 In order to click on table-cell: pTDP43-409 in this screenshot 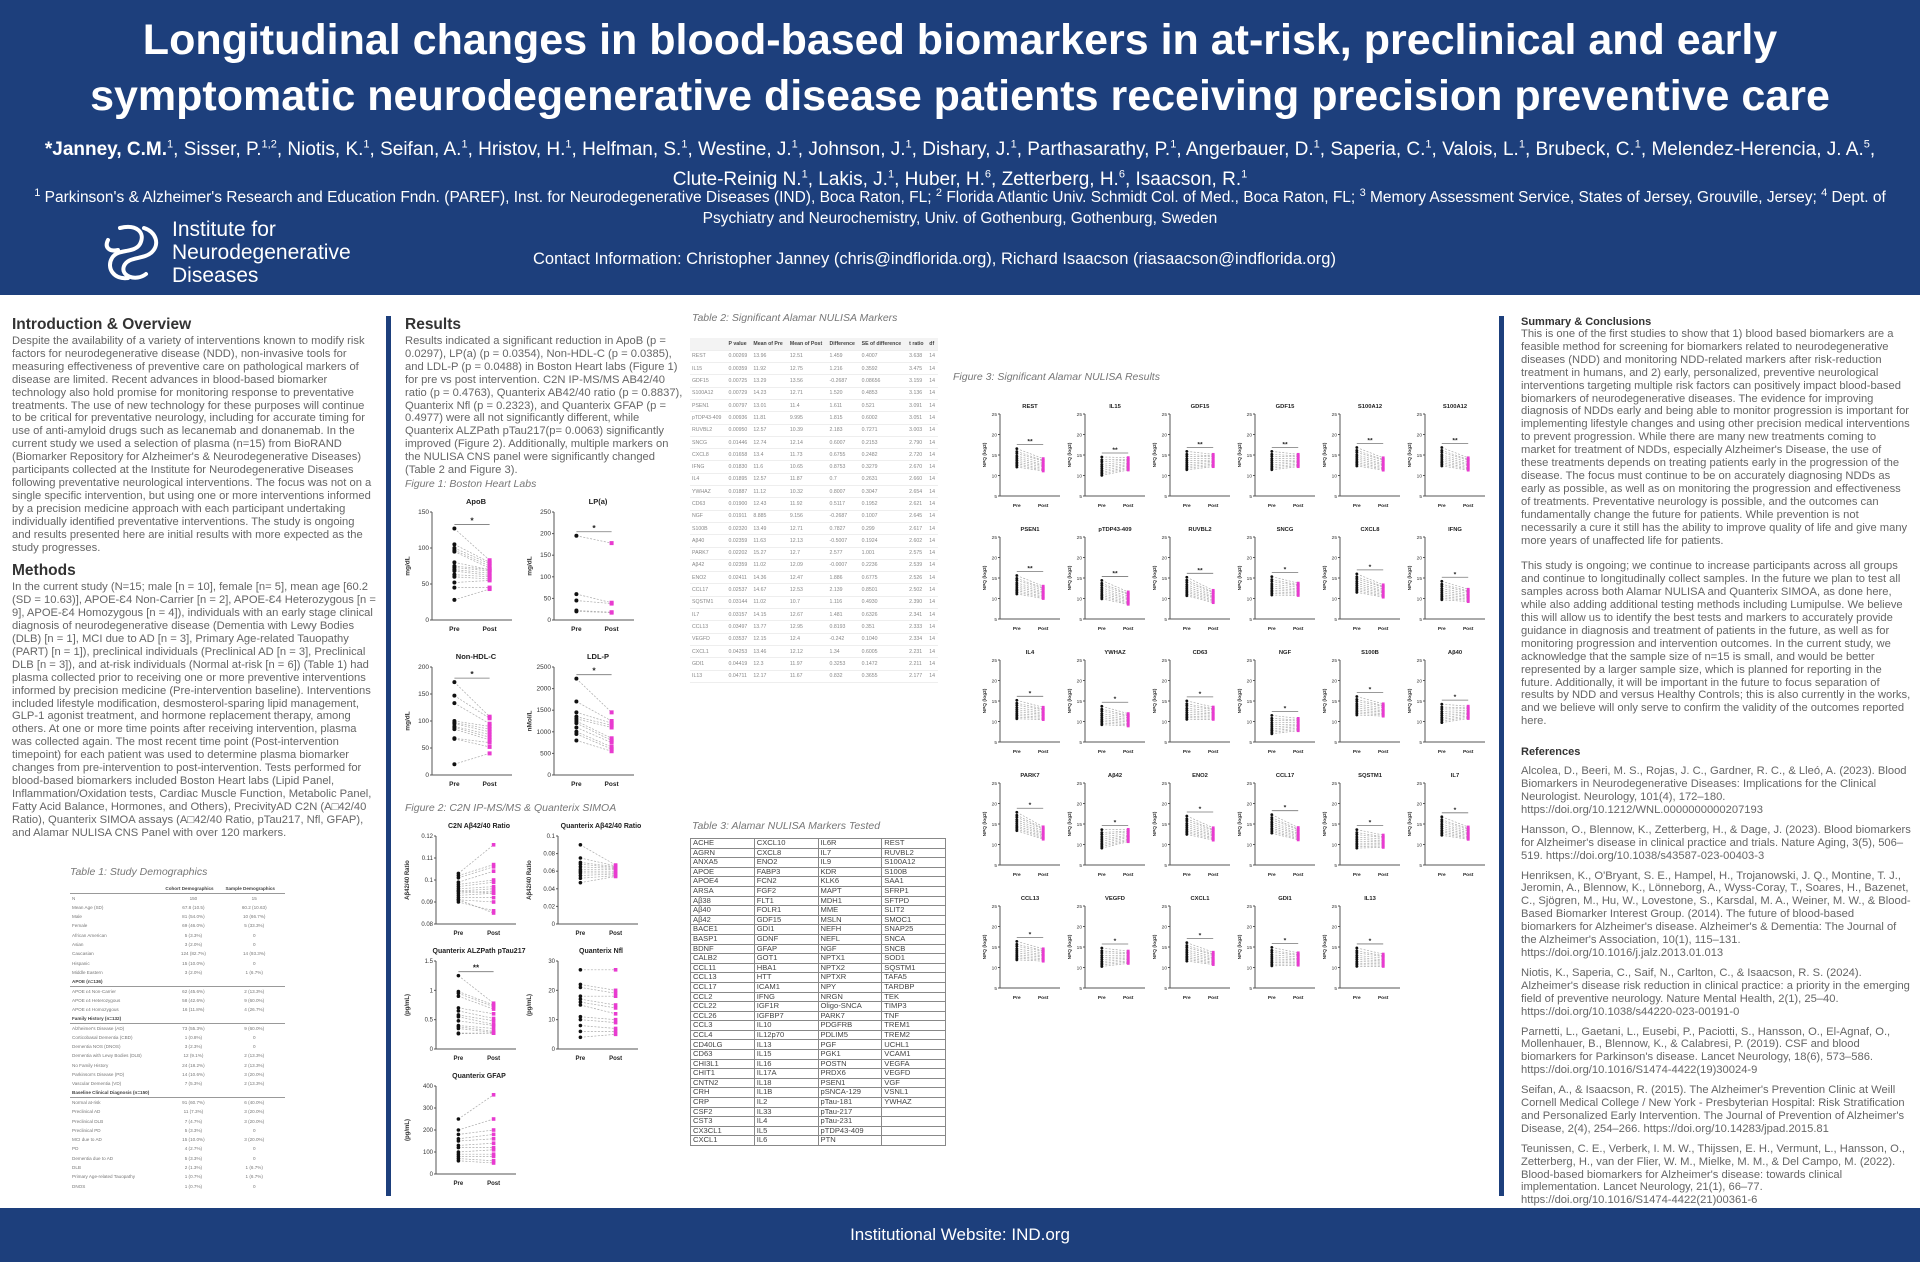, I will do `click(708, 418)`.